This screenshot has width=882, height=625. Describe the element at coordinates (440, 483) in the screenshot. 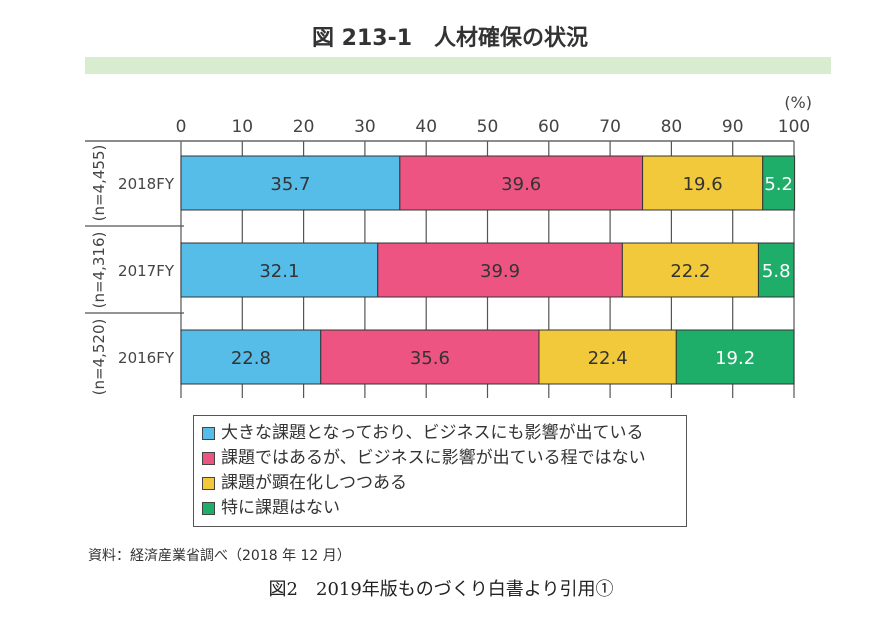

I see `legend-item: 課題が顕在化しつつある` at that location.